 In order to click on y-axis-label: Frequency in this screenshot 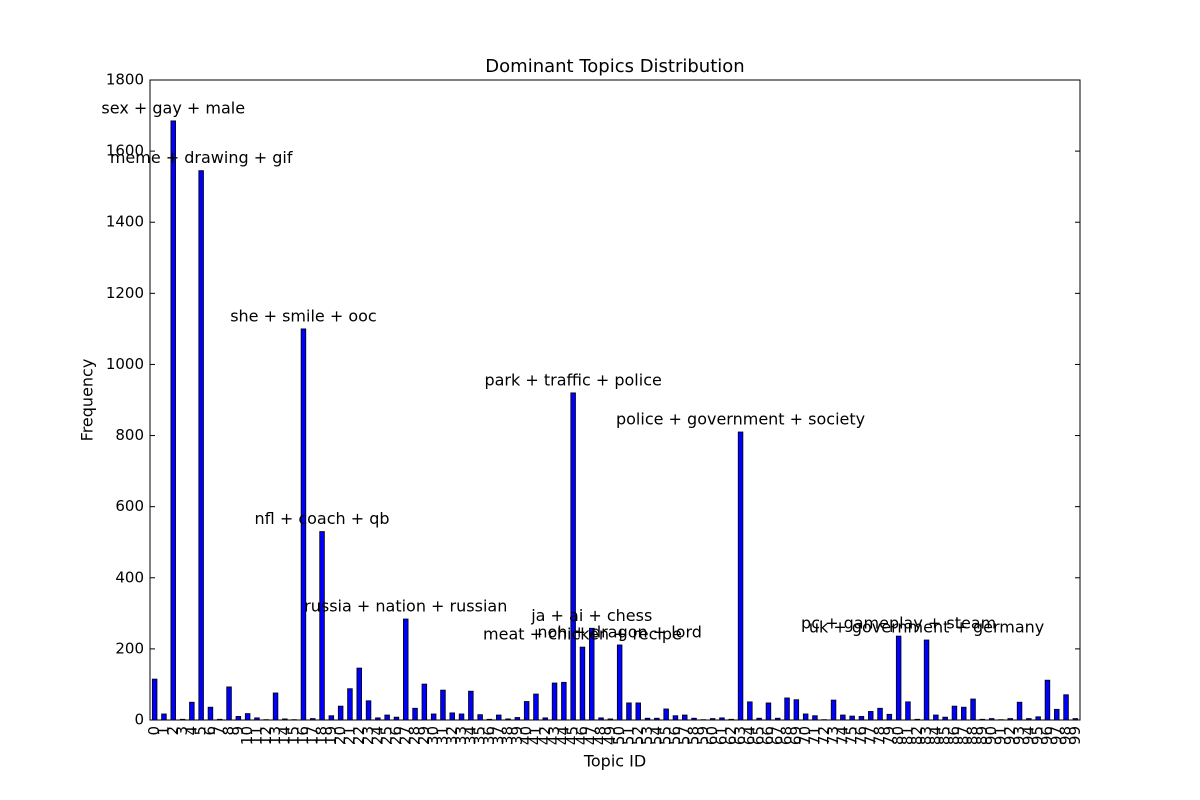, I will do `click(87, 400)`.